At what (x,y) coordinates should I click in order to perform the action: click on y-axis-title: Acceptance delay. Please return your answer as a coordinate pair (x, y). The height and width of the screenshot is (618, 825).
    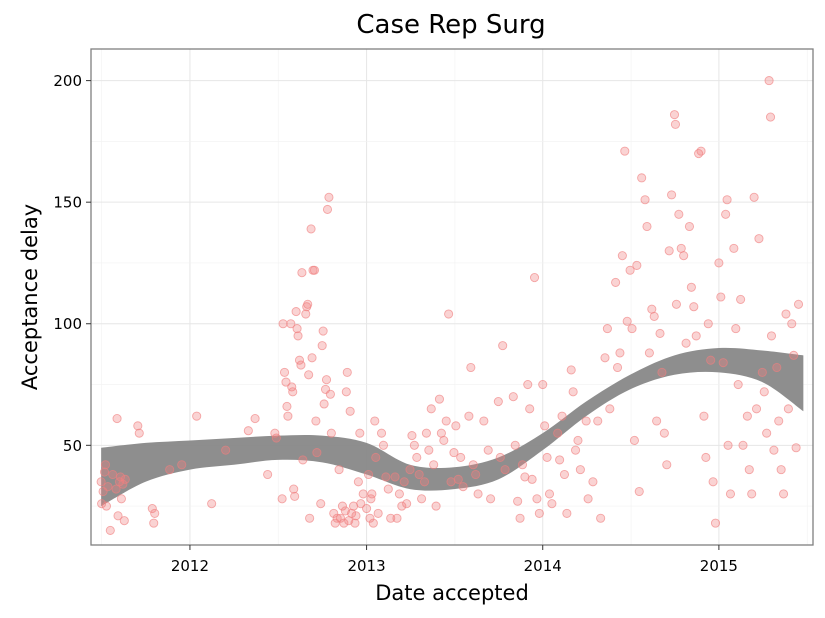
    Looking at the image, I should click on (30, 297).